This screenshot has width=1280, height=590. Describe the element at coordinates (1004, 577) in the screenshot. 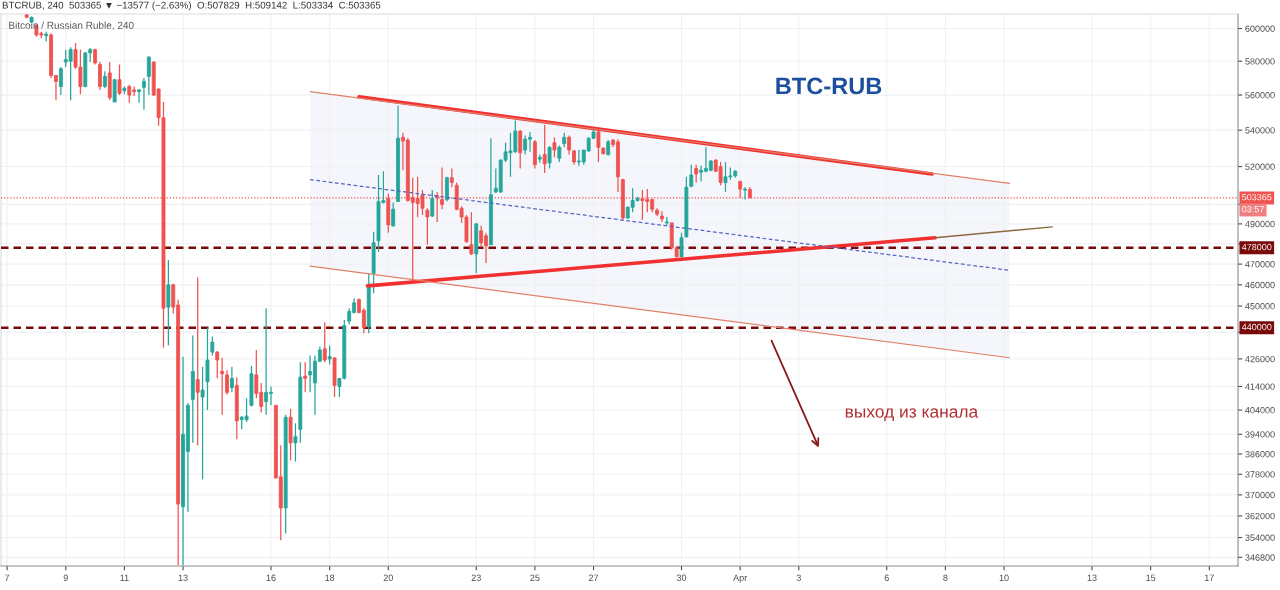

I see `x-tick-label: 10` at that location.